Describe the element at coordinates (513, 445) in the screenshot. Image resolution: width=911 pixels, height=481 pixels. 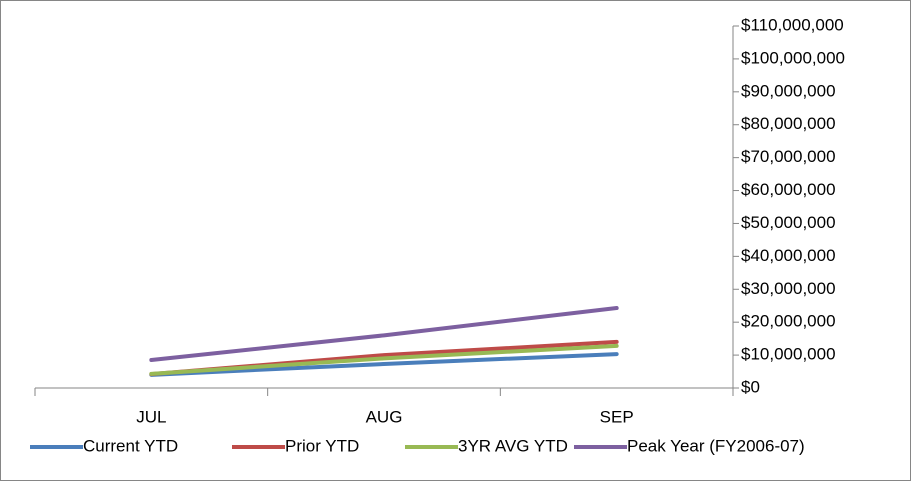
I see `legend-label: 3YR AVG YTD` at that location.